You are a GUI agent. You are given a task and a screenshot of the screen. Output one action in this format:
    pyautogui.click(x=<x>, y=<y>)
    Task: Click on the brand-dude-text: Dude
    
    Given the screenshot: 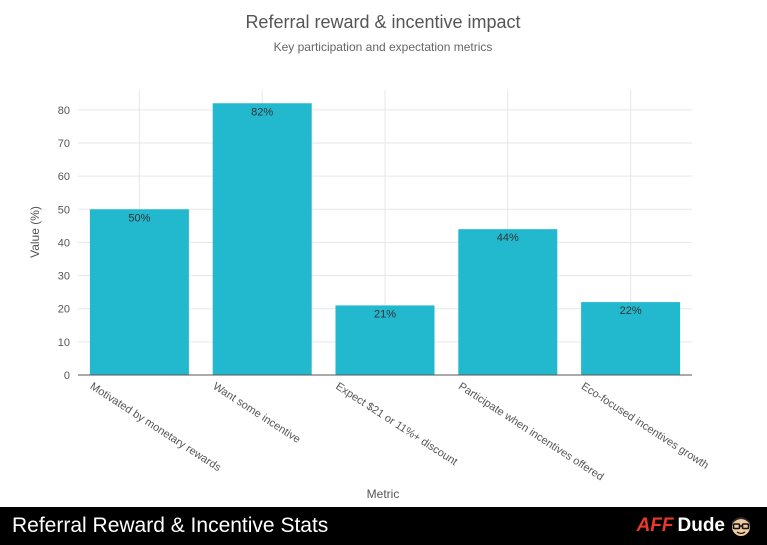 What is the action you would take?
    pyautogui.click(x=701, y=525)
    